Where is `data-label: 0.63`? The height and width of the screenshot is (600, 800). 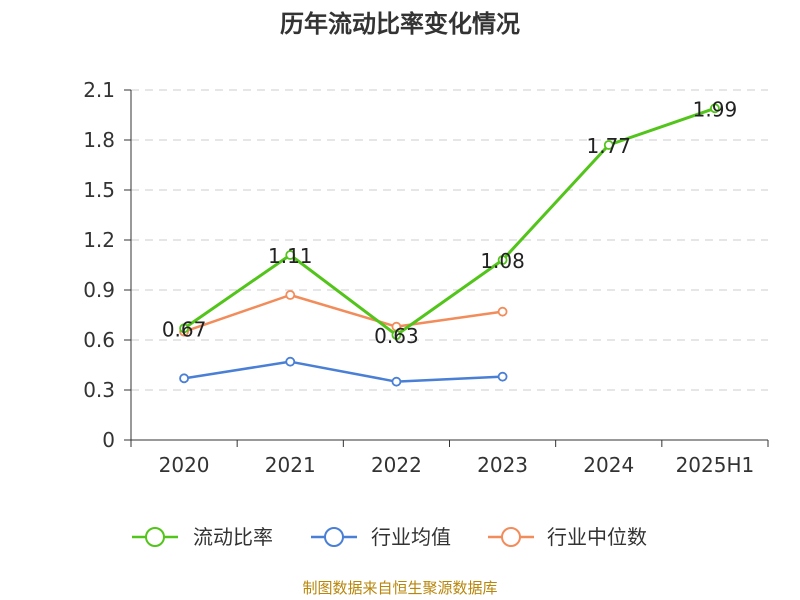
data-label: 0.63 is located at coordinates (396, 336).